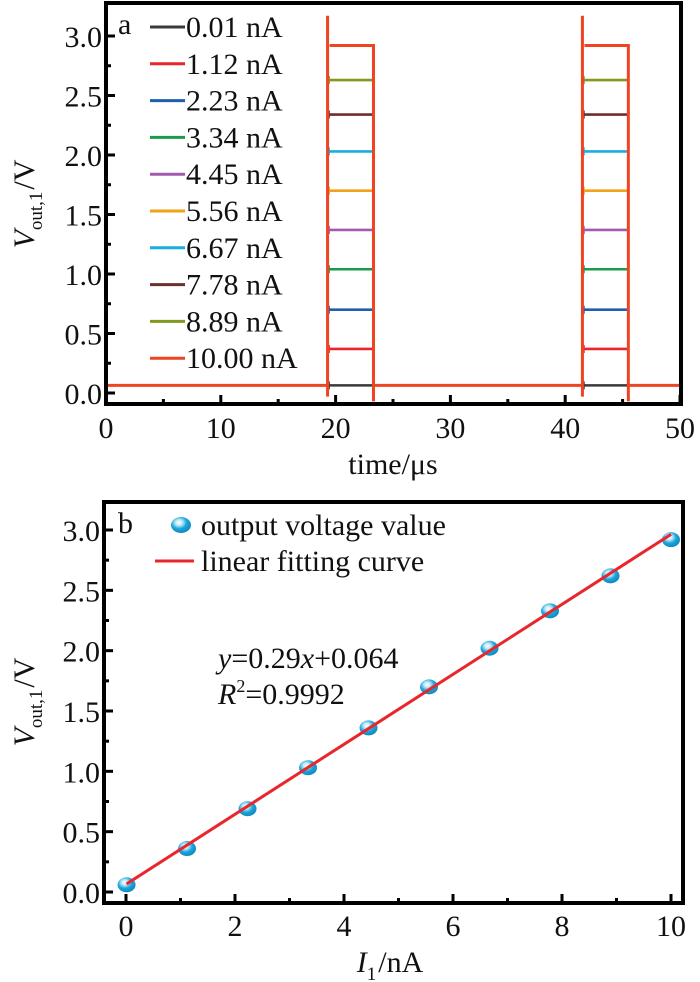 Image resolution: width=700 pixels, height=982 pixels. Describe the element at coordinates (226, 694) in the screenshot. I see `fit-r-var: R` at that location.